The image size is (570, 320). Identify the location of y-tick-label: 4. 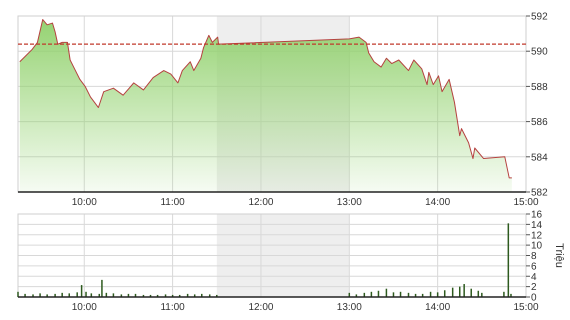
(534, 277).